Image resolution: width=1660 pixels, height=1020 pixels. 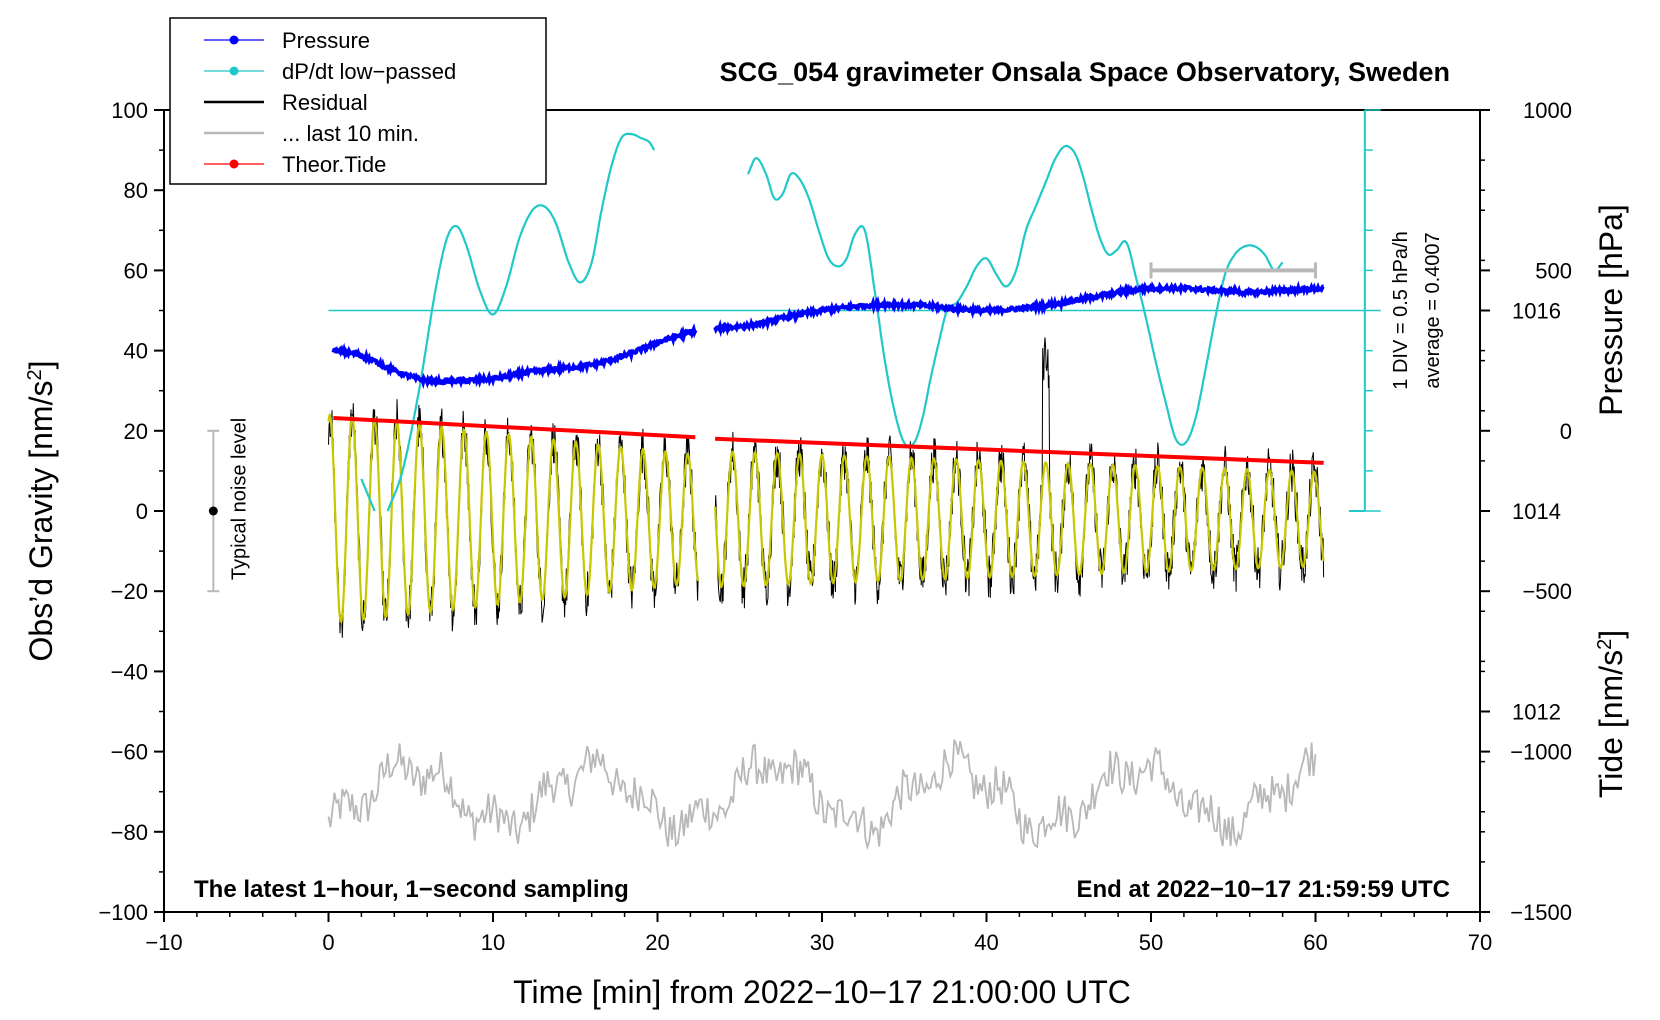 I want to click on tide-tick-label: −1000, so click(x=1541, y=752).